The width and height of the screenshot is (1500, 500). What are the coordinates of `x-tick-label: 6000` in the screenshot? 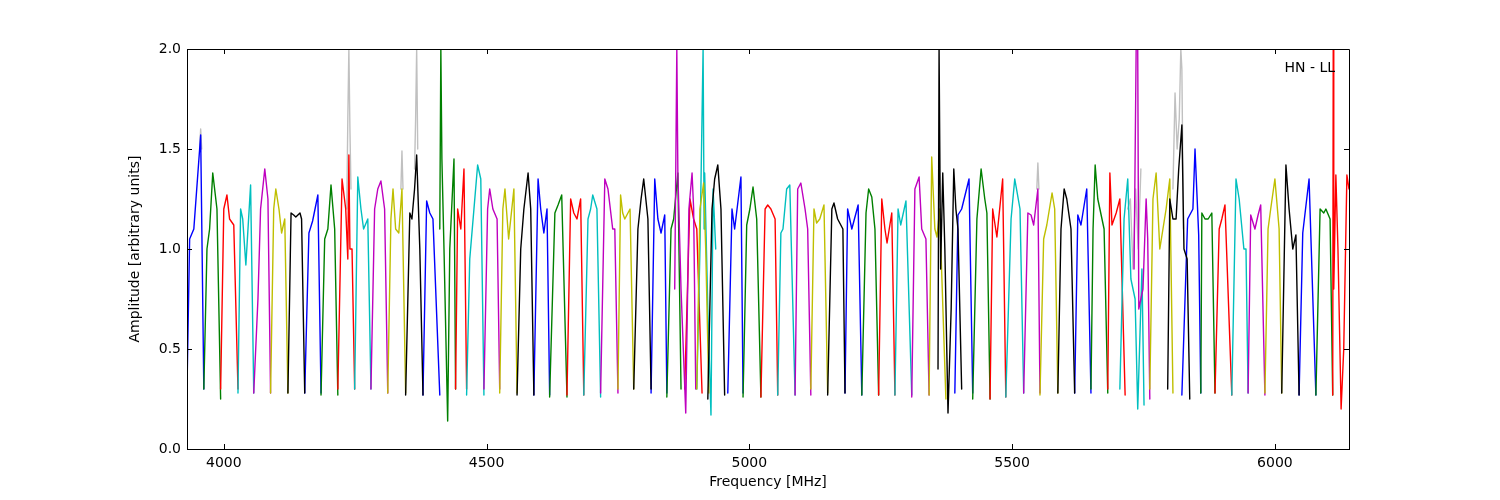 It's located at (1275, 462).